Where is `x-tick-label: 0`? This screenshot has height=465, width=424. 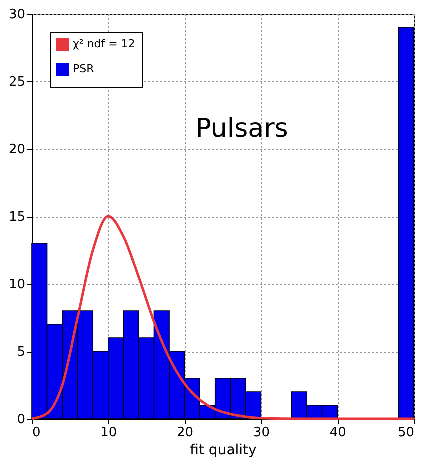
x-tick-label: 0 is located at coordinates (36, 433).